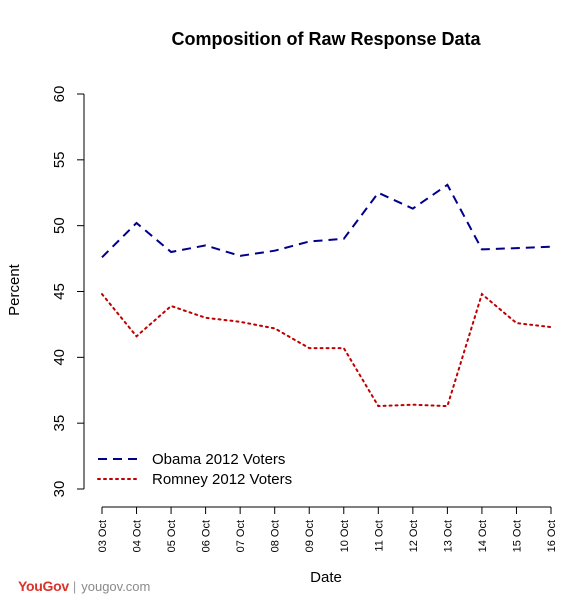  I want to click on y-tick-label: 55, so click(59, 159).